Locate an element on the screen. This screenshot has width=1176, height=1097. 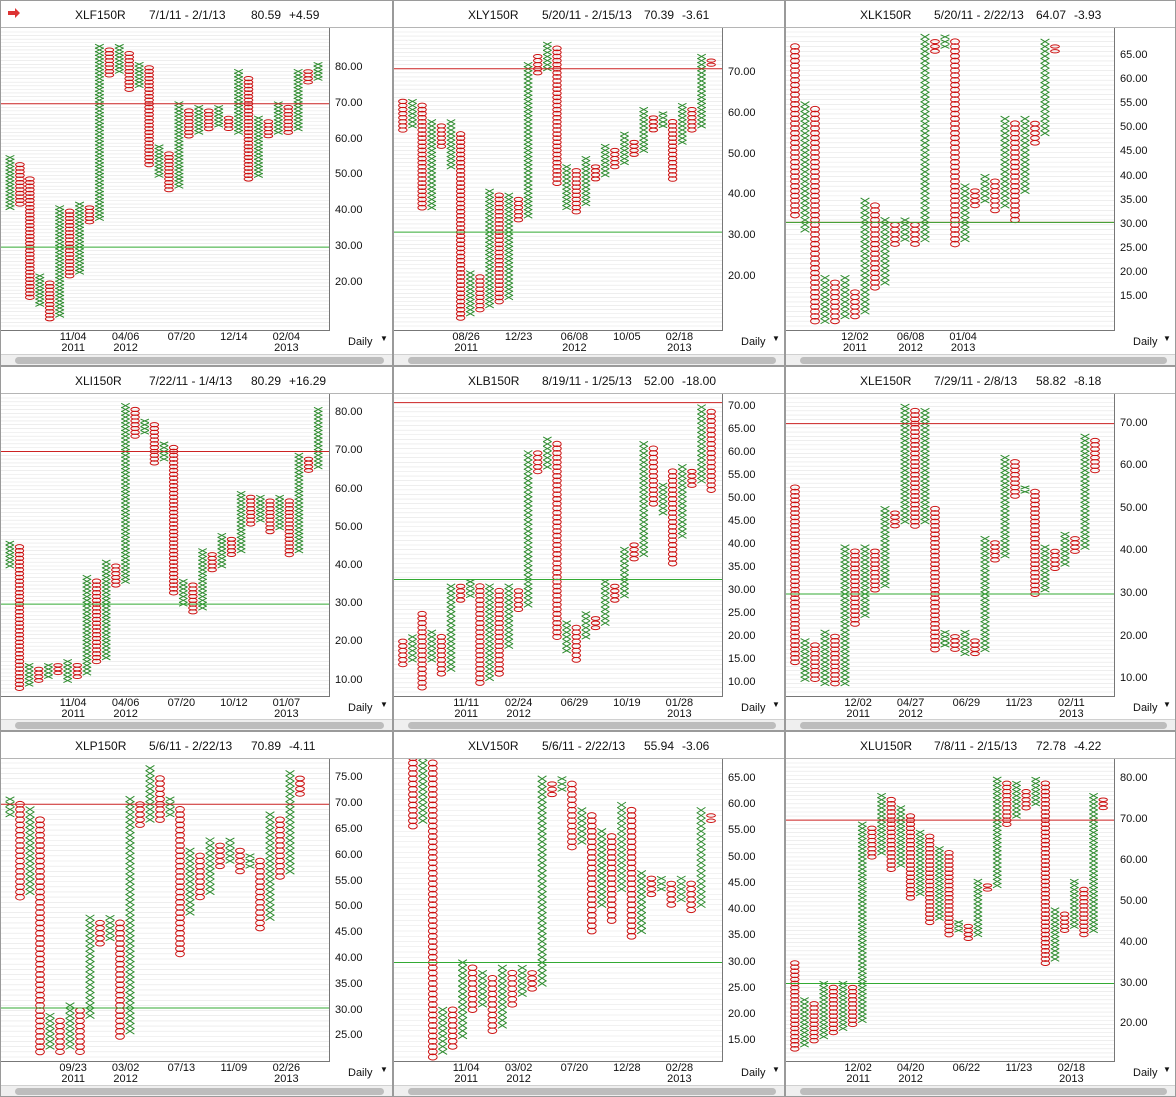
chart-net-change: +4.59 is located at coordinates (304, 15).